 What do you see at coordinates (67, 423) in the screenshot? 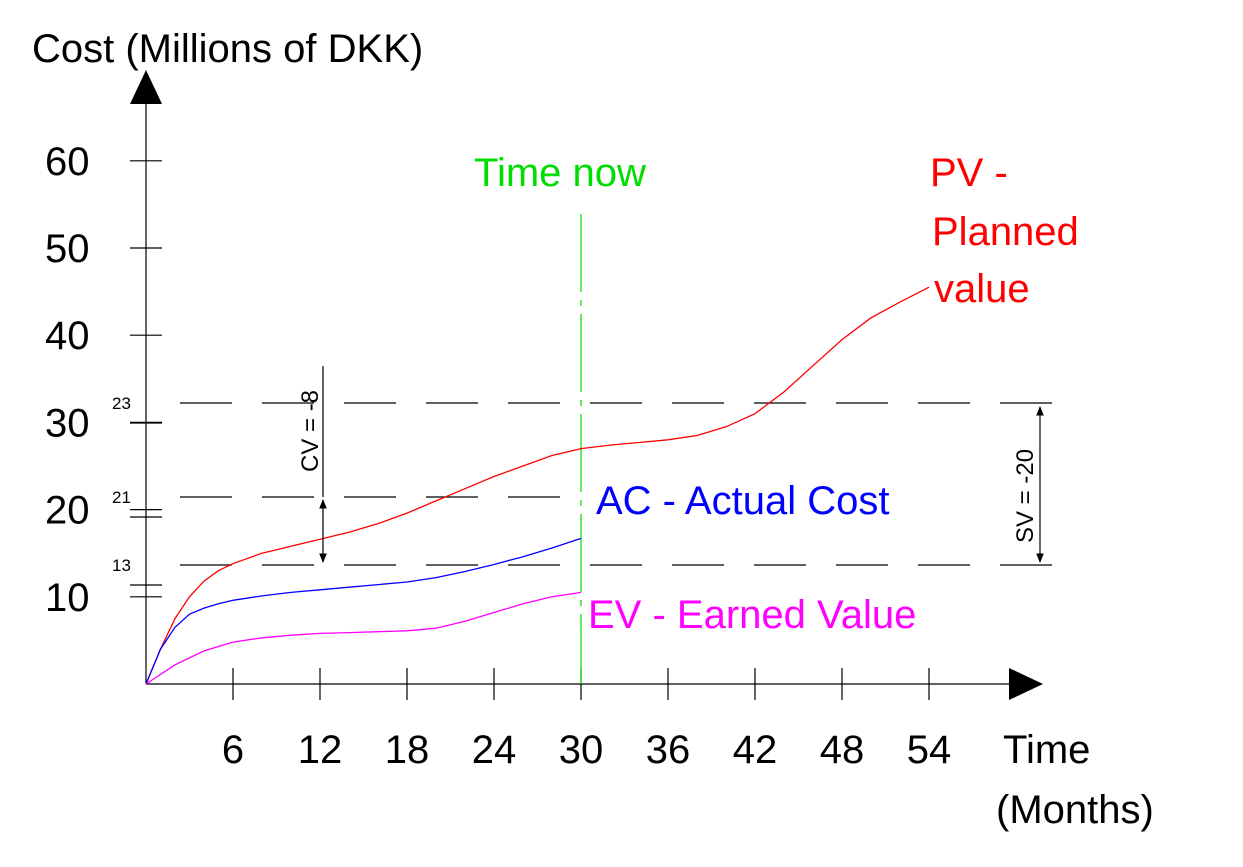
I see `y-tick-label: 30` at bounding box center [67, 423].